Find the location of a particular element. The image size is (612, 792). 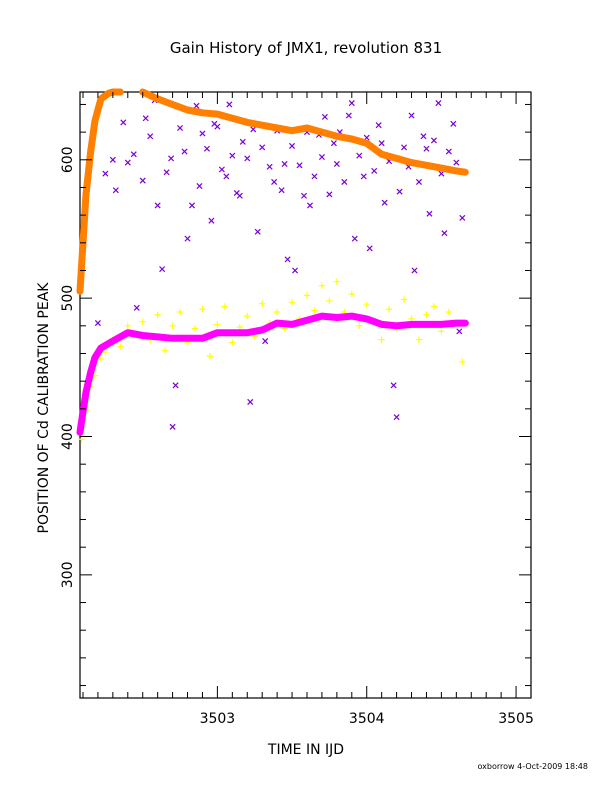

footer-stamp: oxborrow 4-Oct-2009 18:48 is located at coordinates (533, 766).